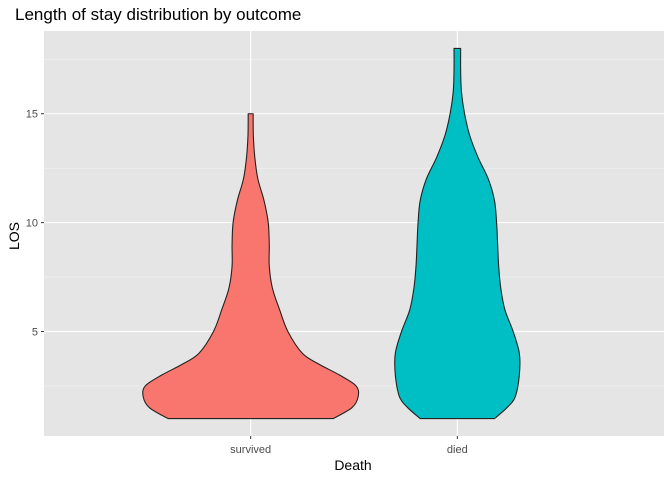 The height and width of the screenshot is (480, 672). I want to click on x-tick-label: died, so click(457, 450).